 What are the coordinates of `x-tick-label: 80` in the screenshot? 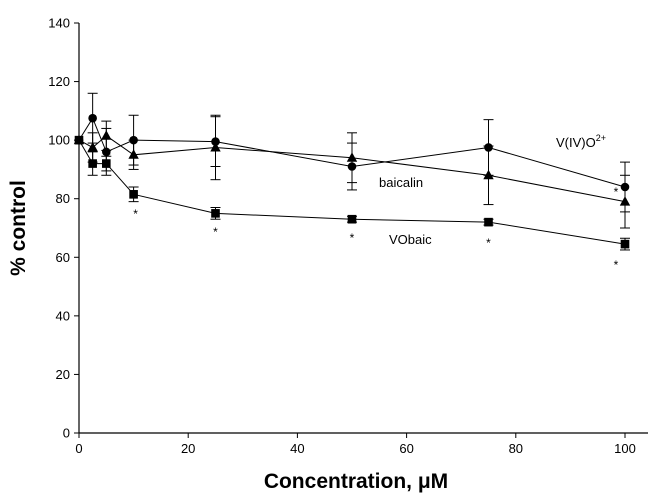 It's located at (516, 448).